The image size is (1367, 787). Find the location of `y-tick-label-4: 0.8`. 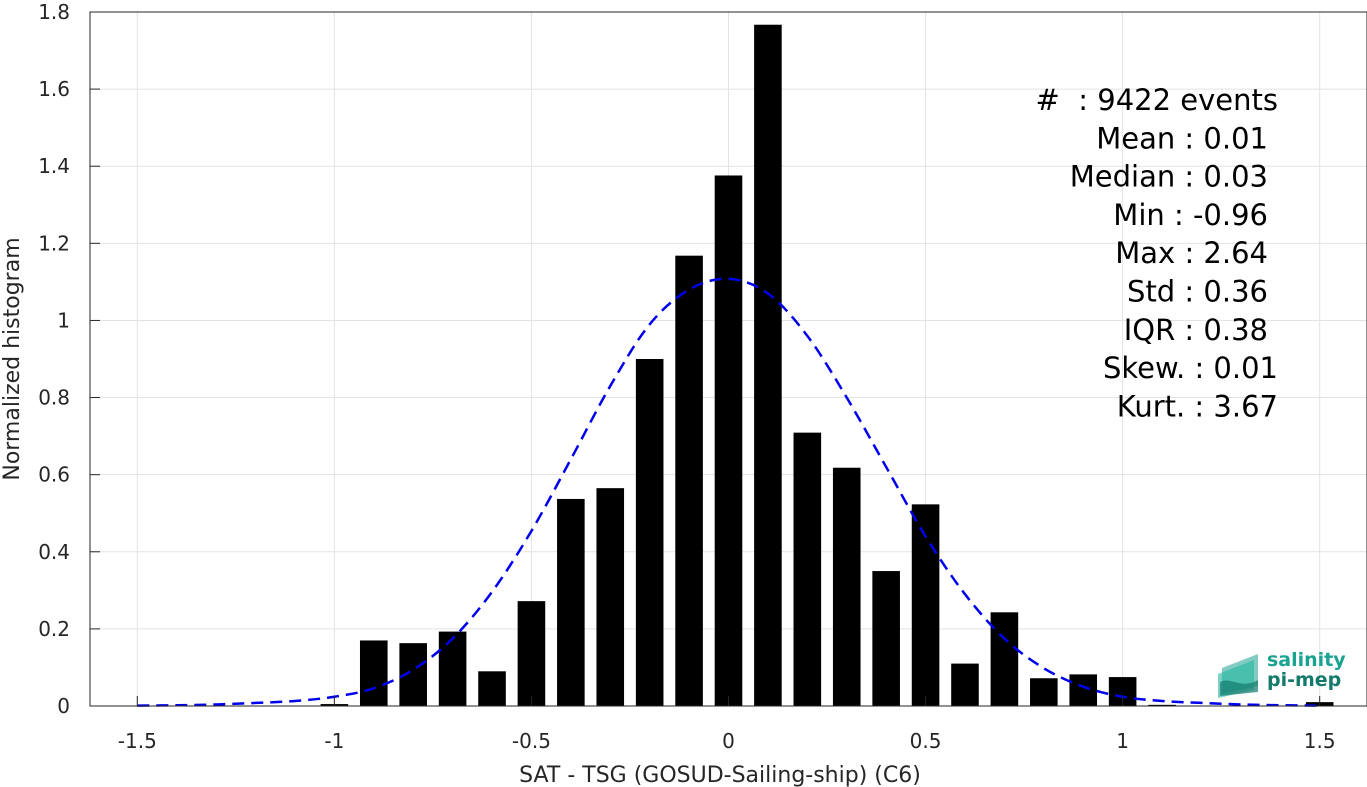

y-tick-label-4: 0.8 is located at coordinates (54, 398).